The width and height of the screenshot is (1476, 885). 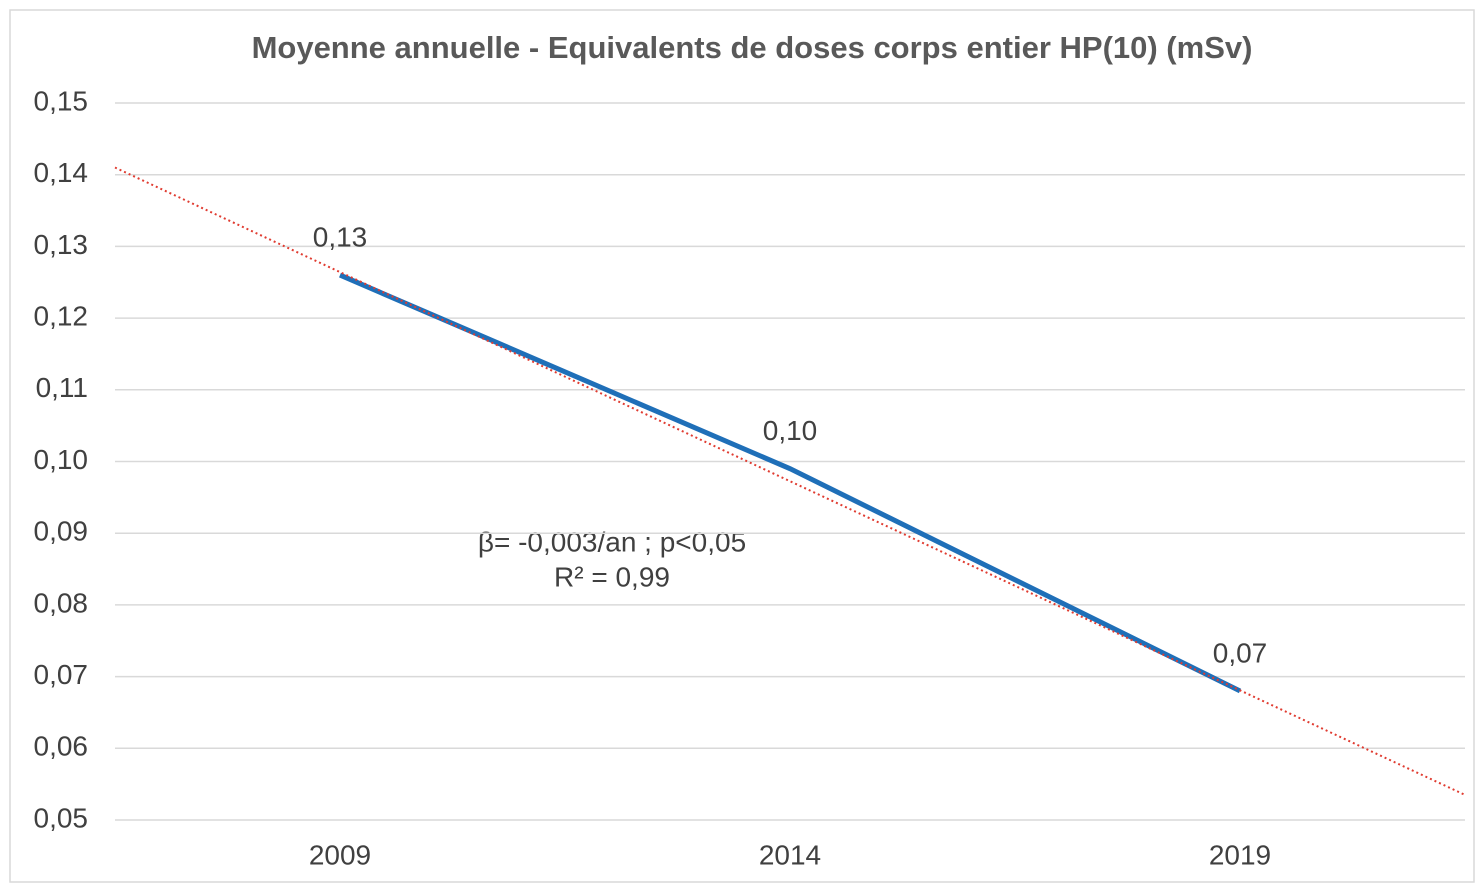 I want to click on annotation: β= -0,003/an ; p<0,05, so click(x=612, y=541).